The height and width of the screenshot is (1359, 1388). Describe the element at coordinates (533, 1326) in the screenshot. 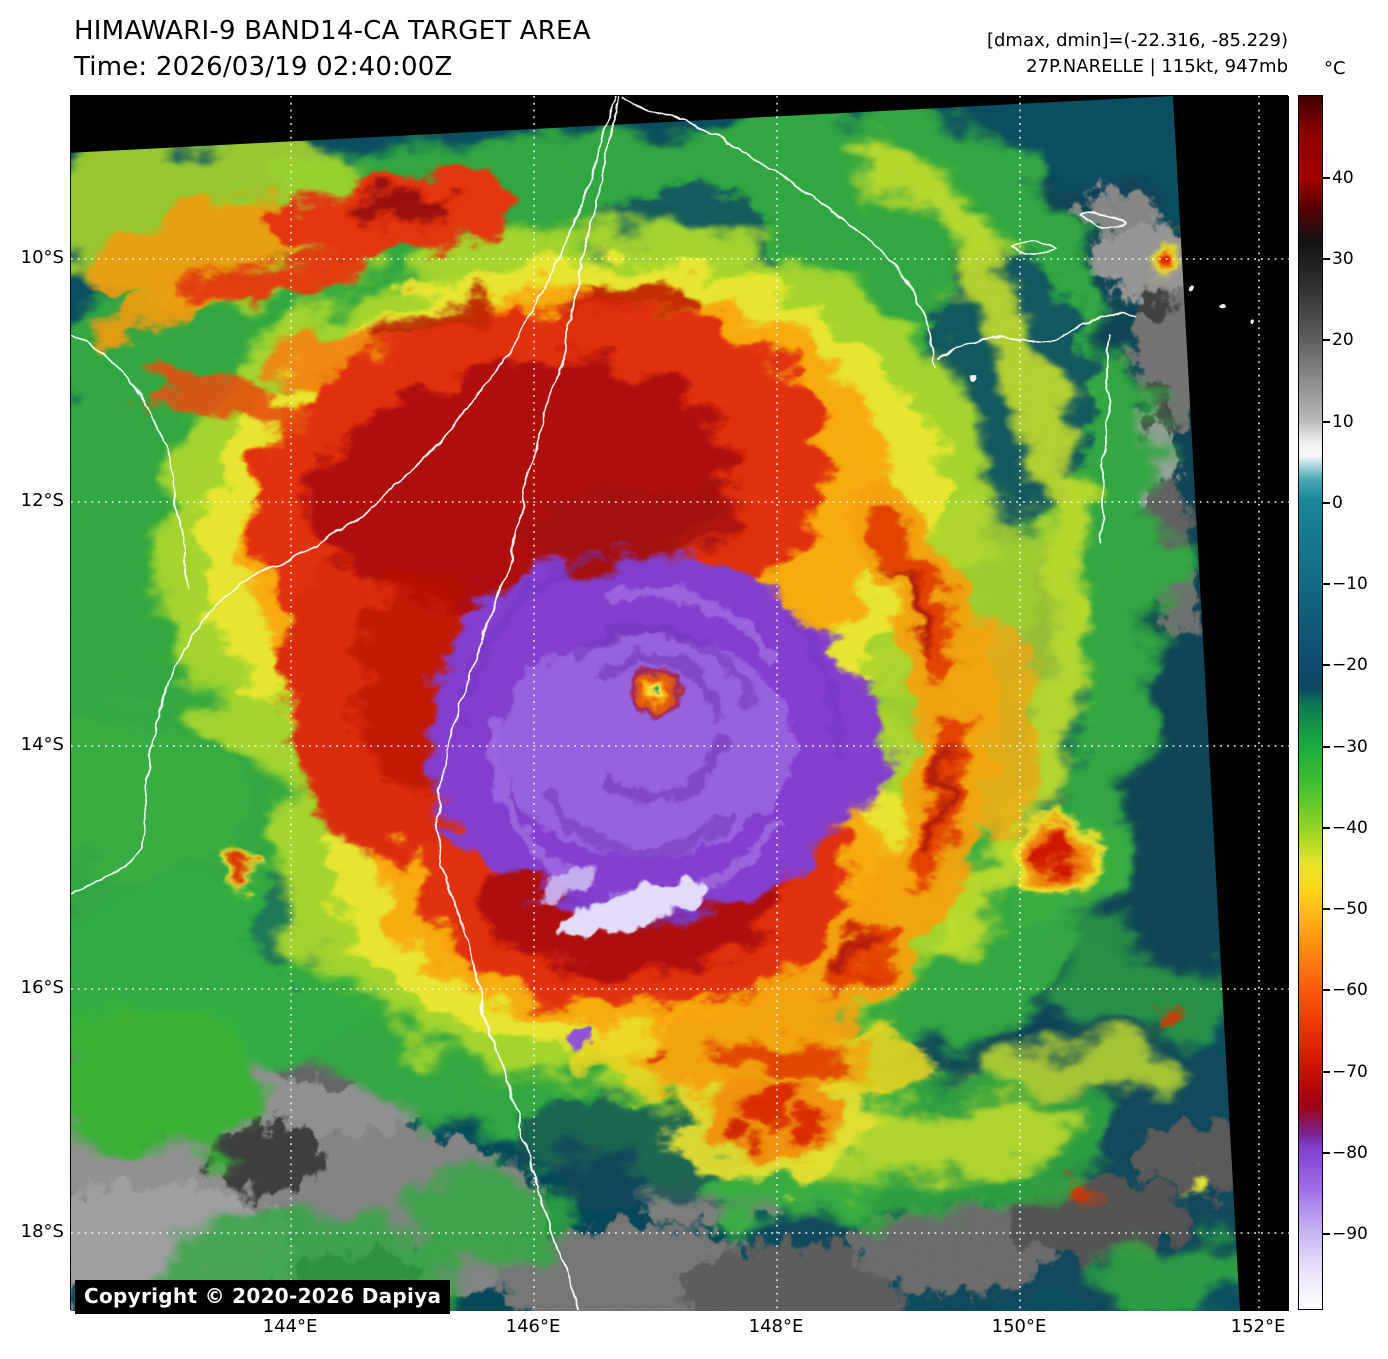

I see `lon-label-146e: 146°E` at that location.